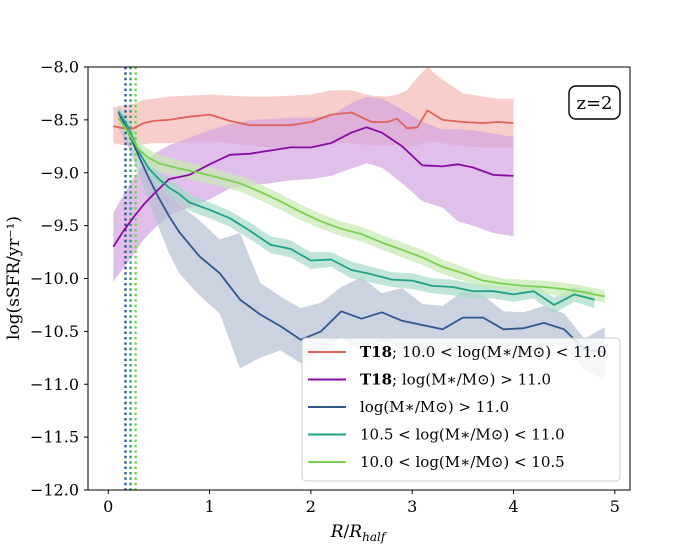 This screenshot has width=700, height=550. I want to click on x-tick-label-2: 2, so click(311, 506).